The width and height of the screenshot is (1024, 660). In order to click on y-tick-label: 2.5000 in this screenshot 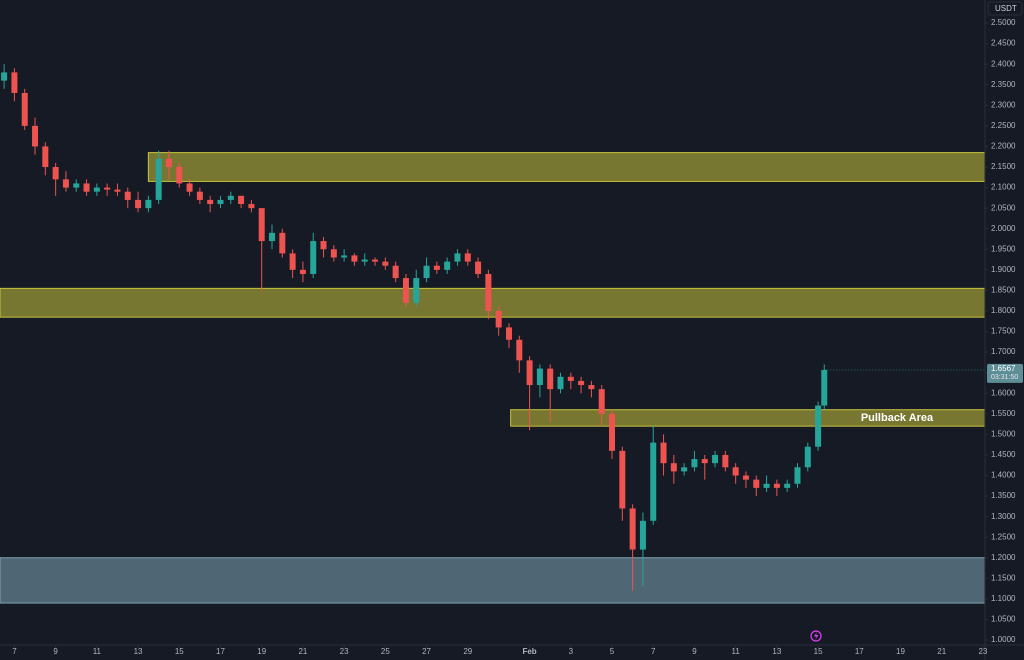, I will do `click(1003, 22)`.